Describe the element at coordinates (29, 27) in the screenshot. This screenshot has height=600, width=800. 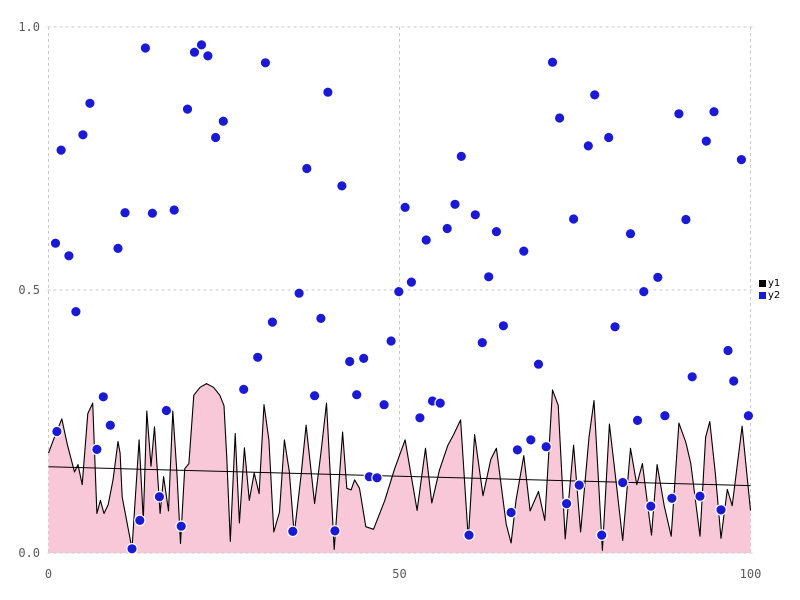
I see `y-tick-label: 1.0` at that location.